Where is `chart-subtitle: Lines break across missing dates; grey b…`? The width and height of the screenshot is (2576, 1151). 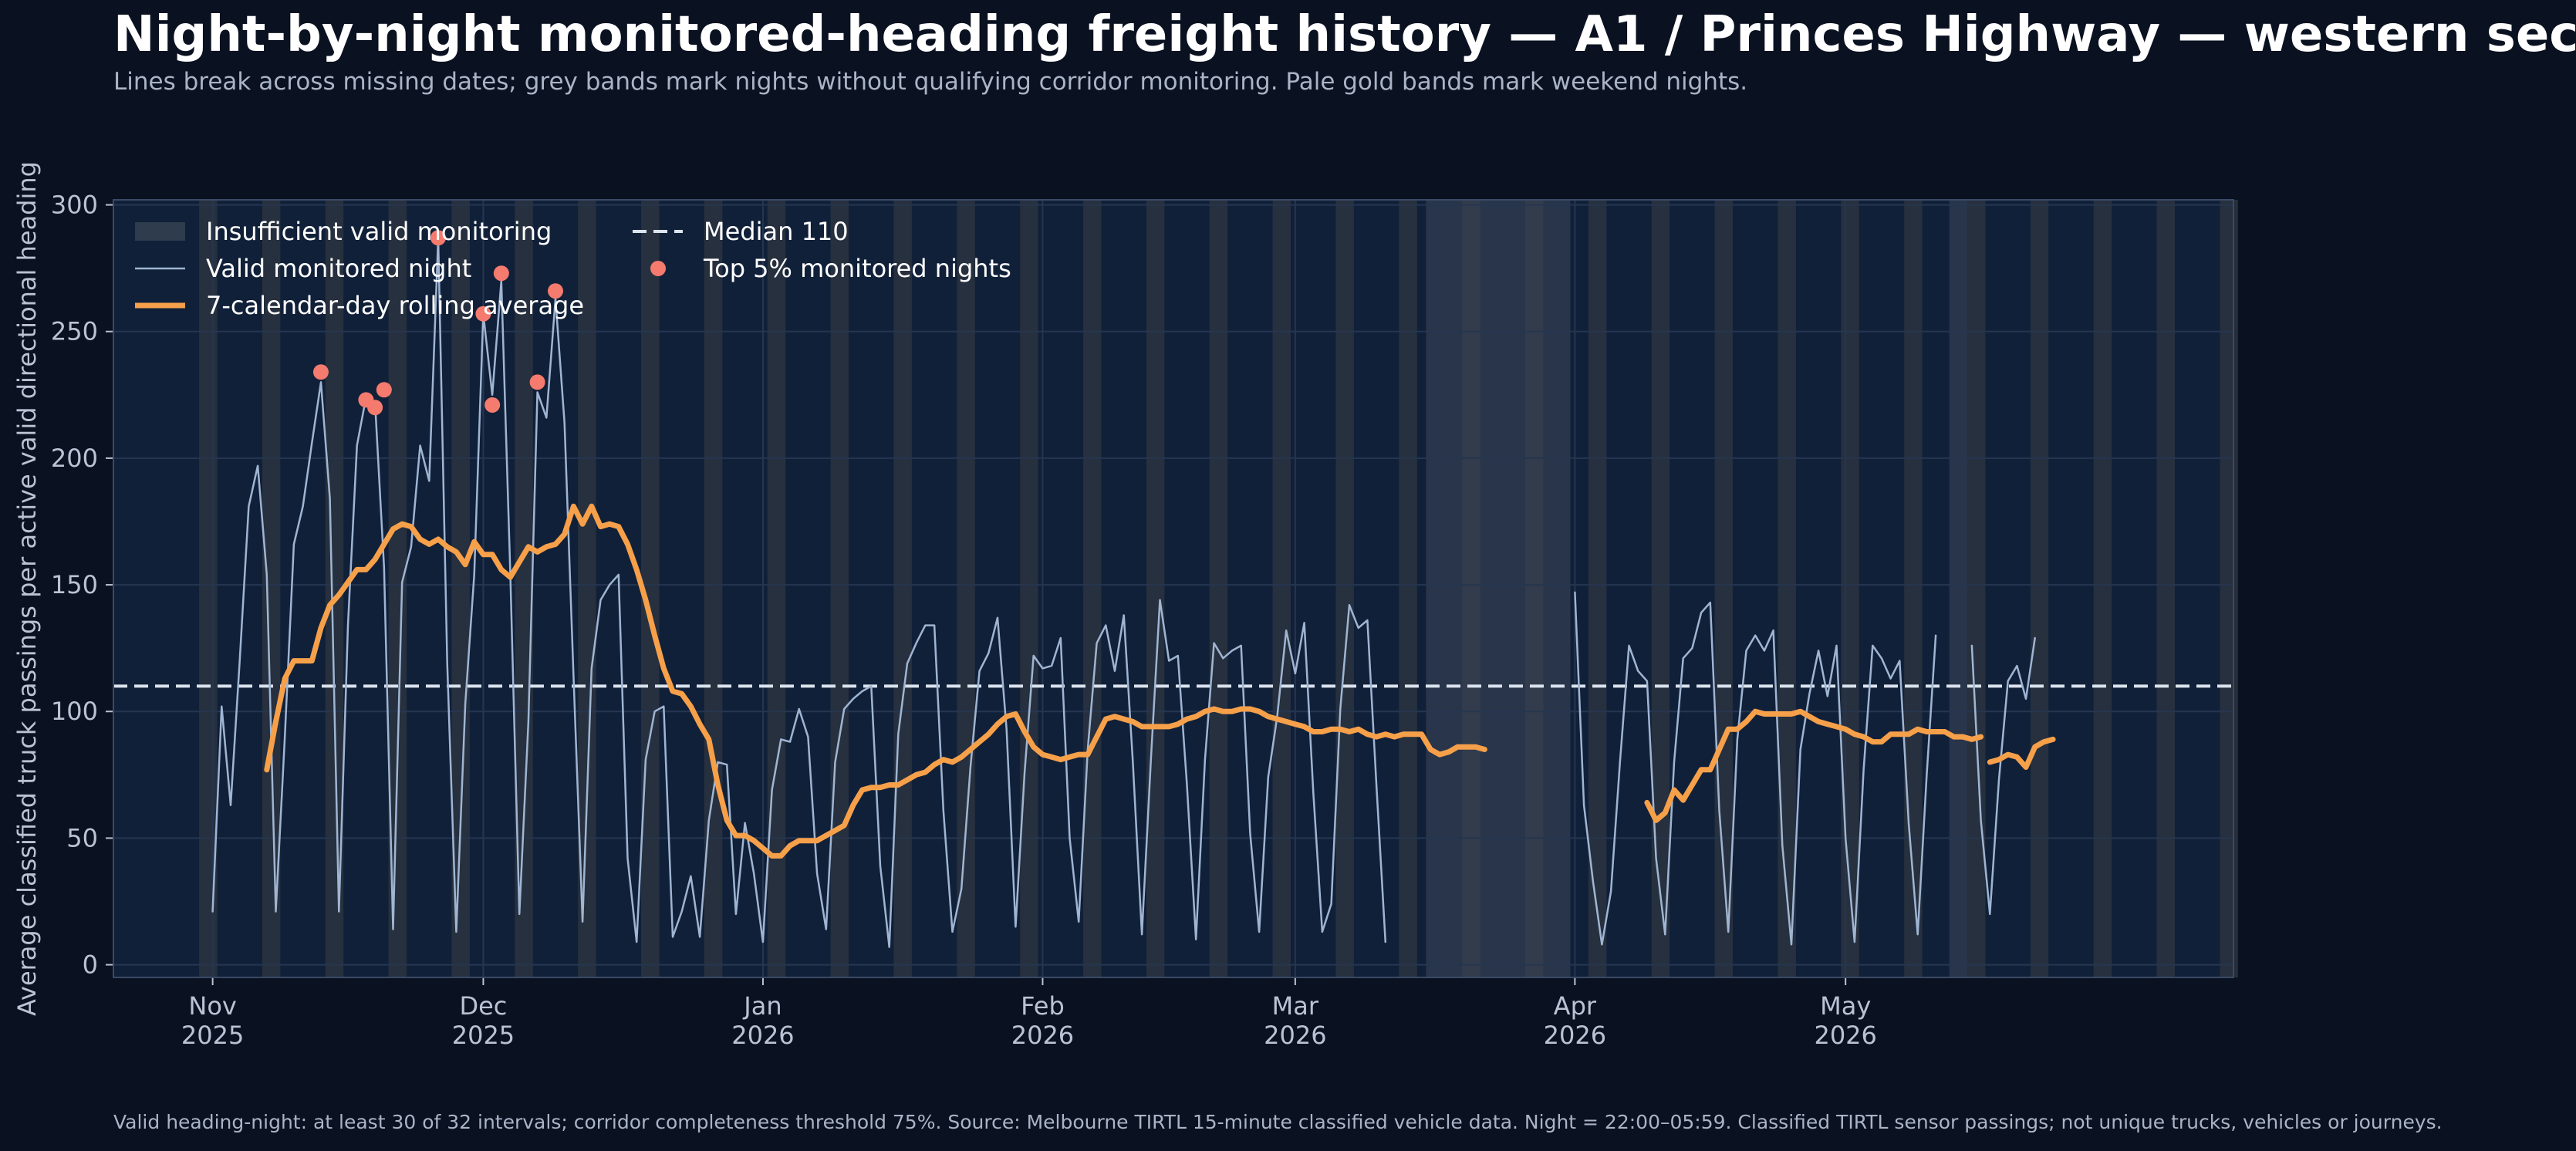 chart-subtitle: Lines break across missing dates; grey b… is located at coordinates (931, 82).